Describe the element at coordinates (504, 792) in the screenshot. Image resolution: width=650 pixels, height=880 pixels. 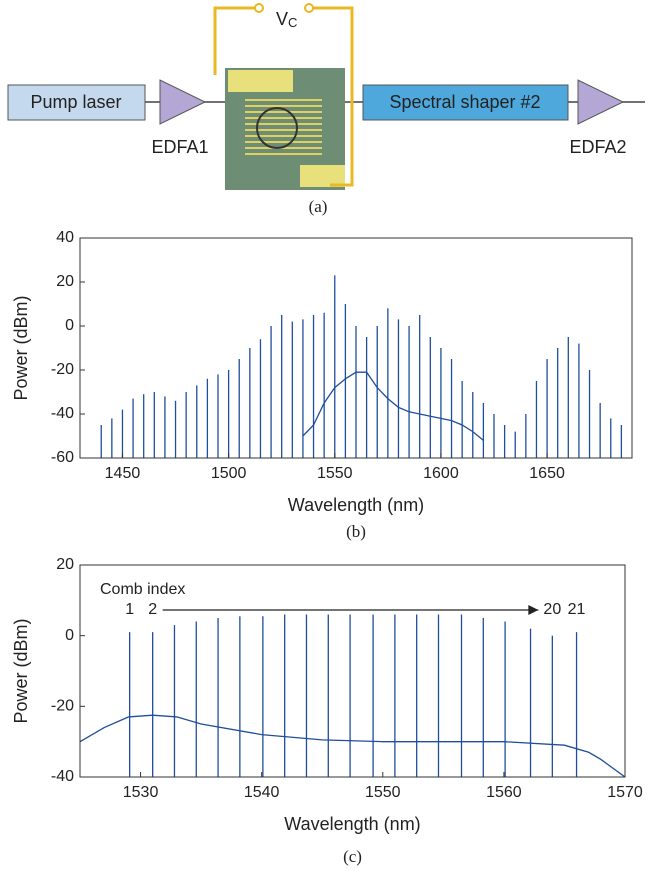
I see `x-tick-label: 1560` at that location.